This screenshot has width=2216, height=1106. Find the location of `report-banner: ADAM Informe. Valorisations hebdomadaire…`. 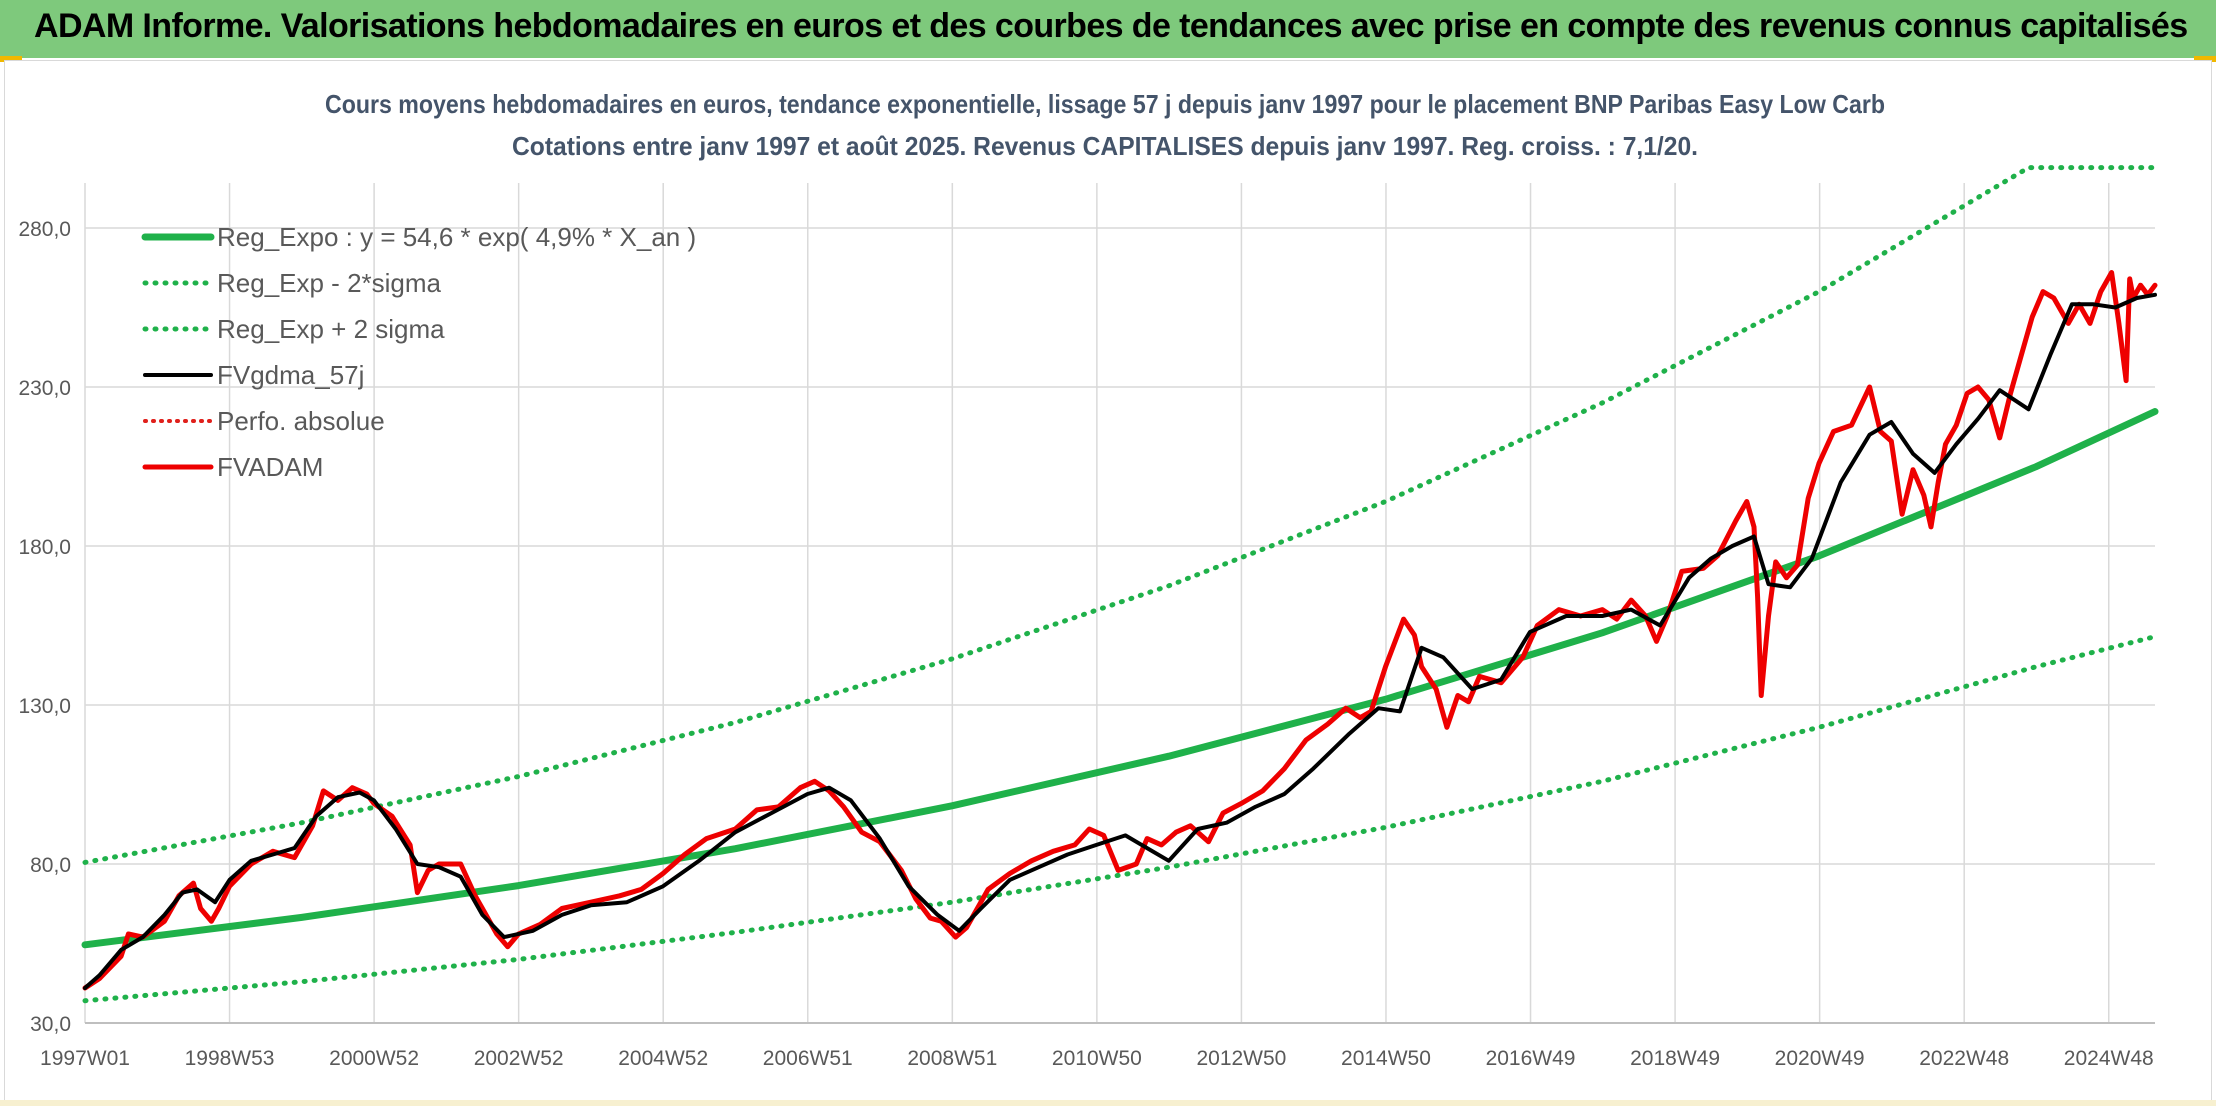

report-banner: ADAM Informe. Valorisations hebdomadaire… is located at coordinates (1108, 29).